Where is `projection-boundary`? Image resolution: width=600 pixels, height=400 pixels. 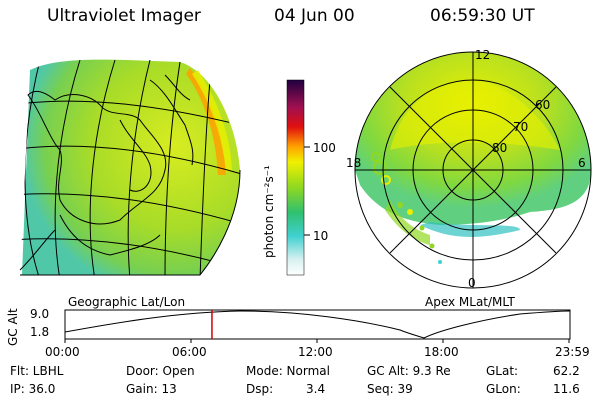 projection-boundary is located at coordinates (130, 222).